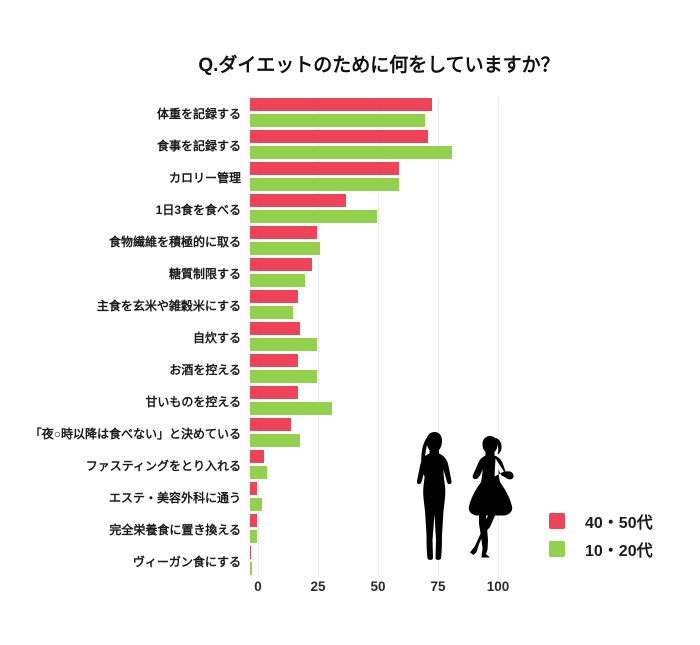 The image size is (700, 645). I want to click on chart-row: エステ・美容外科に通う, so click(350, 497).